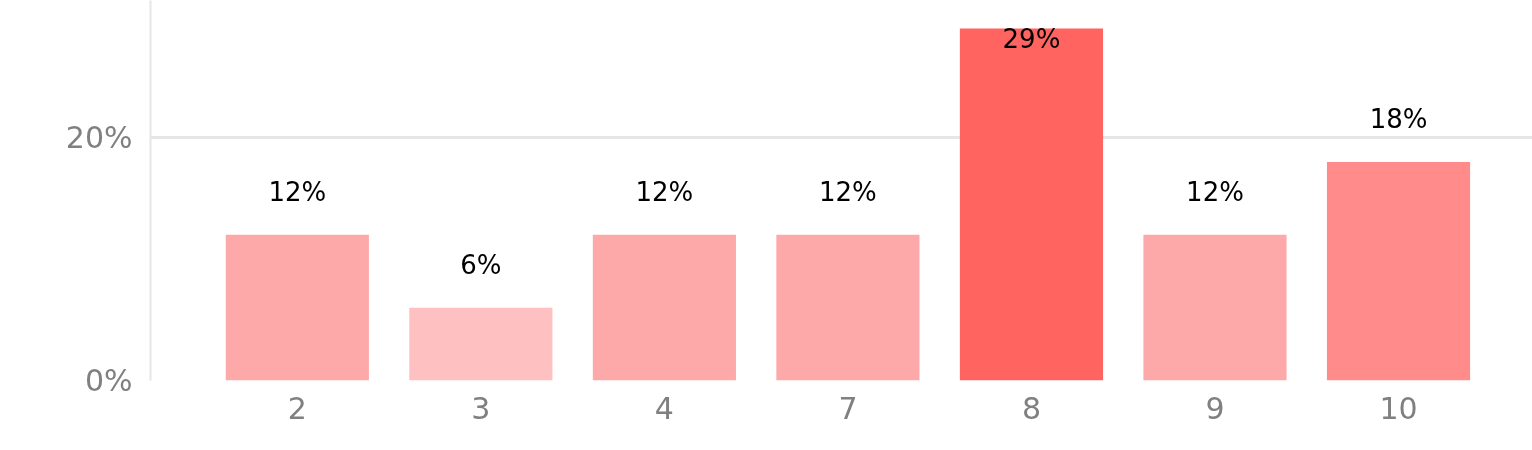 The image size is (1532, 450). I want to click on x-tick-label: 2, so click(297, 408).